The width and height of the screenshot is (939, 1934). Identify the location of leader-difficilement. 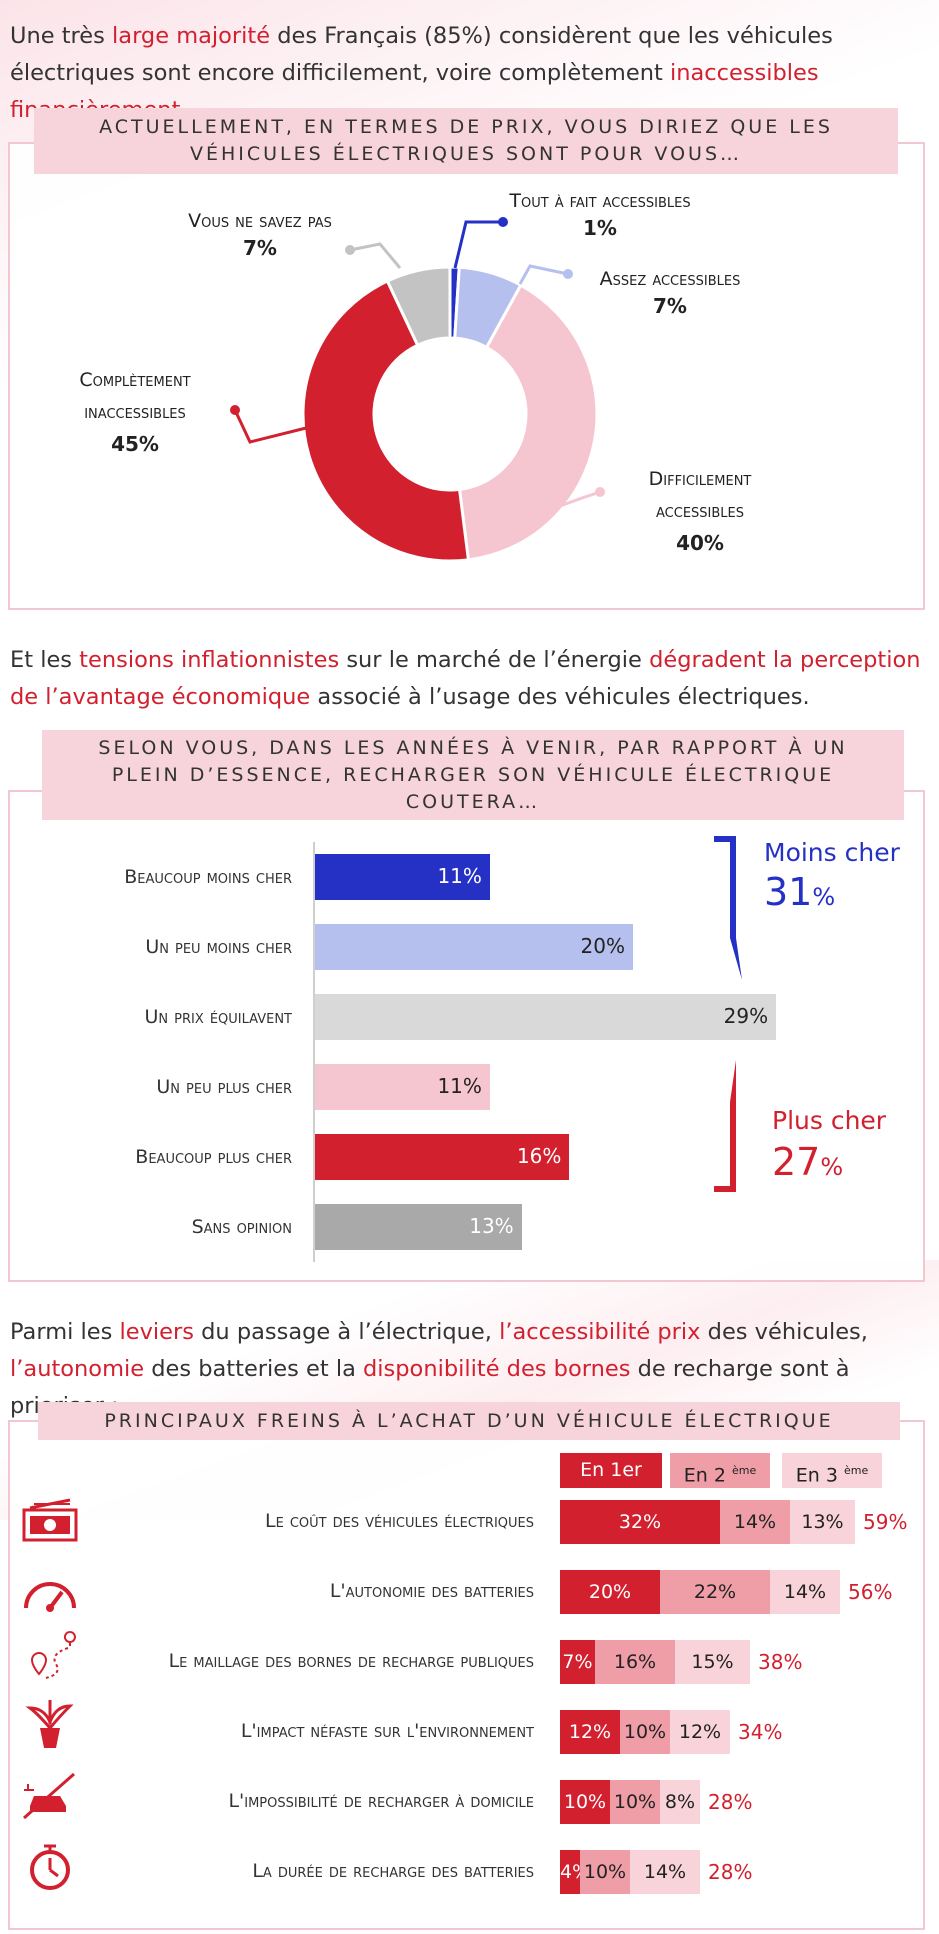
(580, 499).